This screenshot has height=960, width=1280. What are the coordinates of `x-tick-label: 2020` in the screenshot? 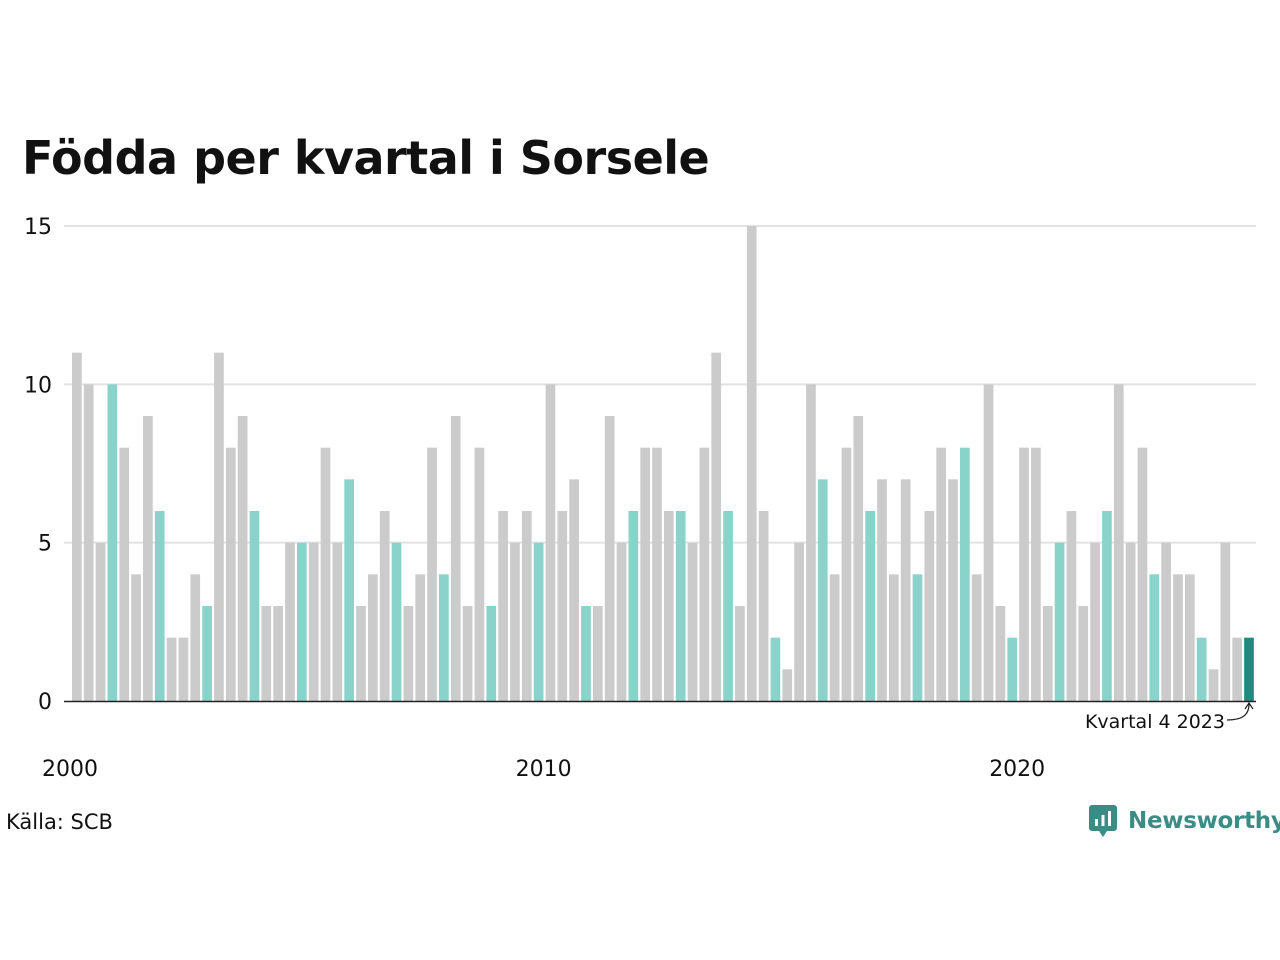 It's located at (1017, 769).